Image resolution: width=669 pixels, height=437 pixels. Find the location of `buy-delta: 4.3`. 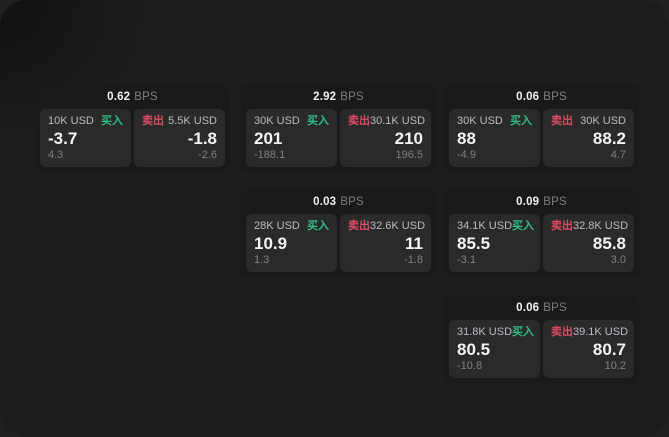

buy-delta: 4.3 is located at coordinates (56, 155).